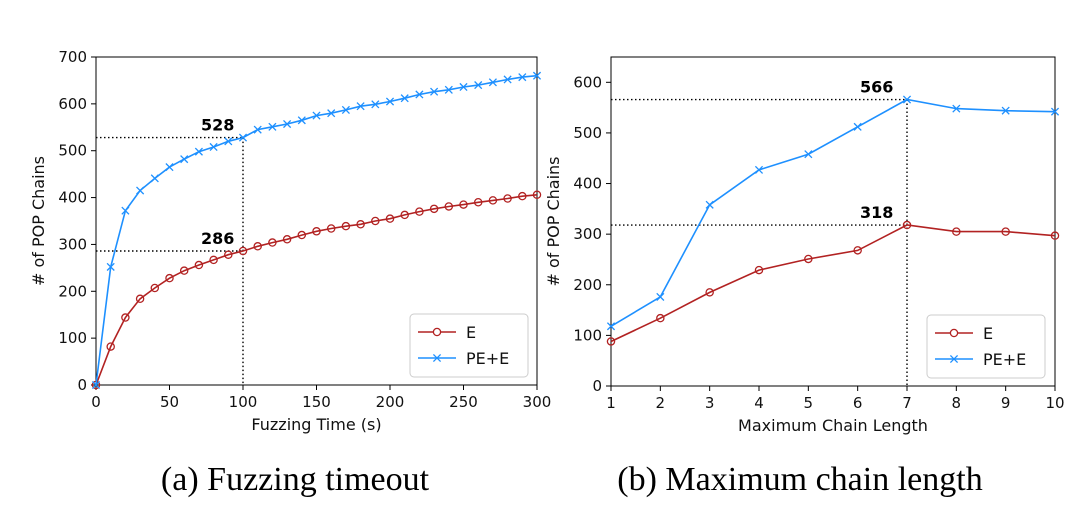  Describe the element at coordinates (72, 244) in the screenshot. I see `y-tick-label: 300` at that location.